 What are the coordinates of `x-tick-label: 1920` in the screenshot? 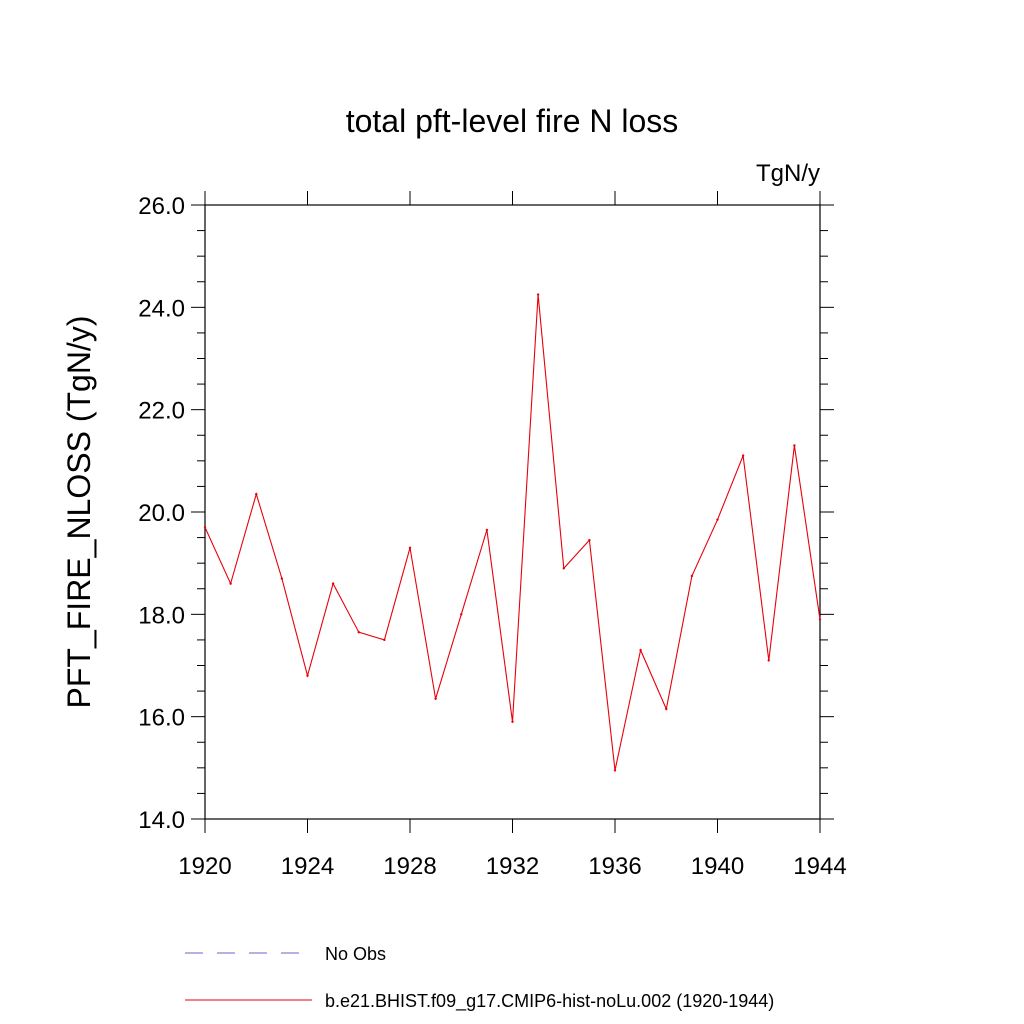 It's located at (204, 866).